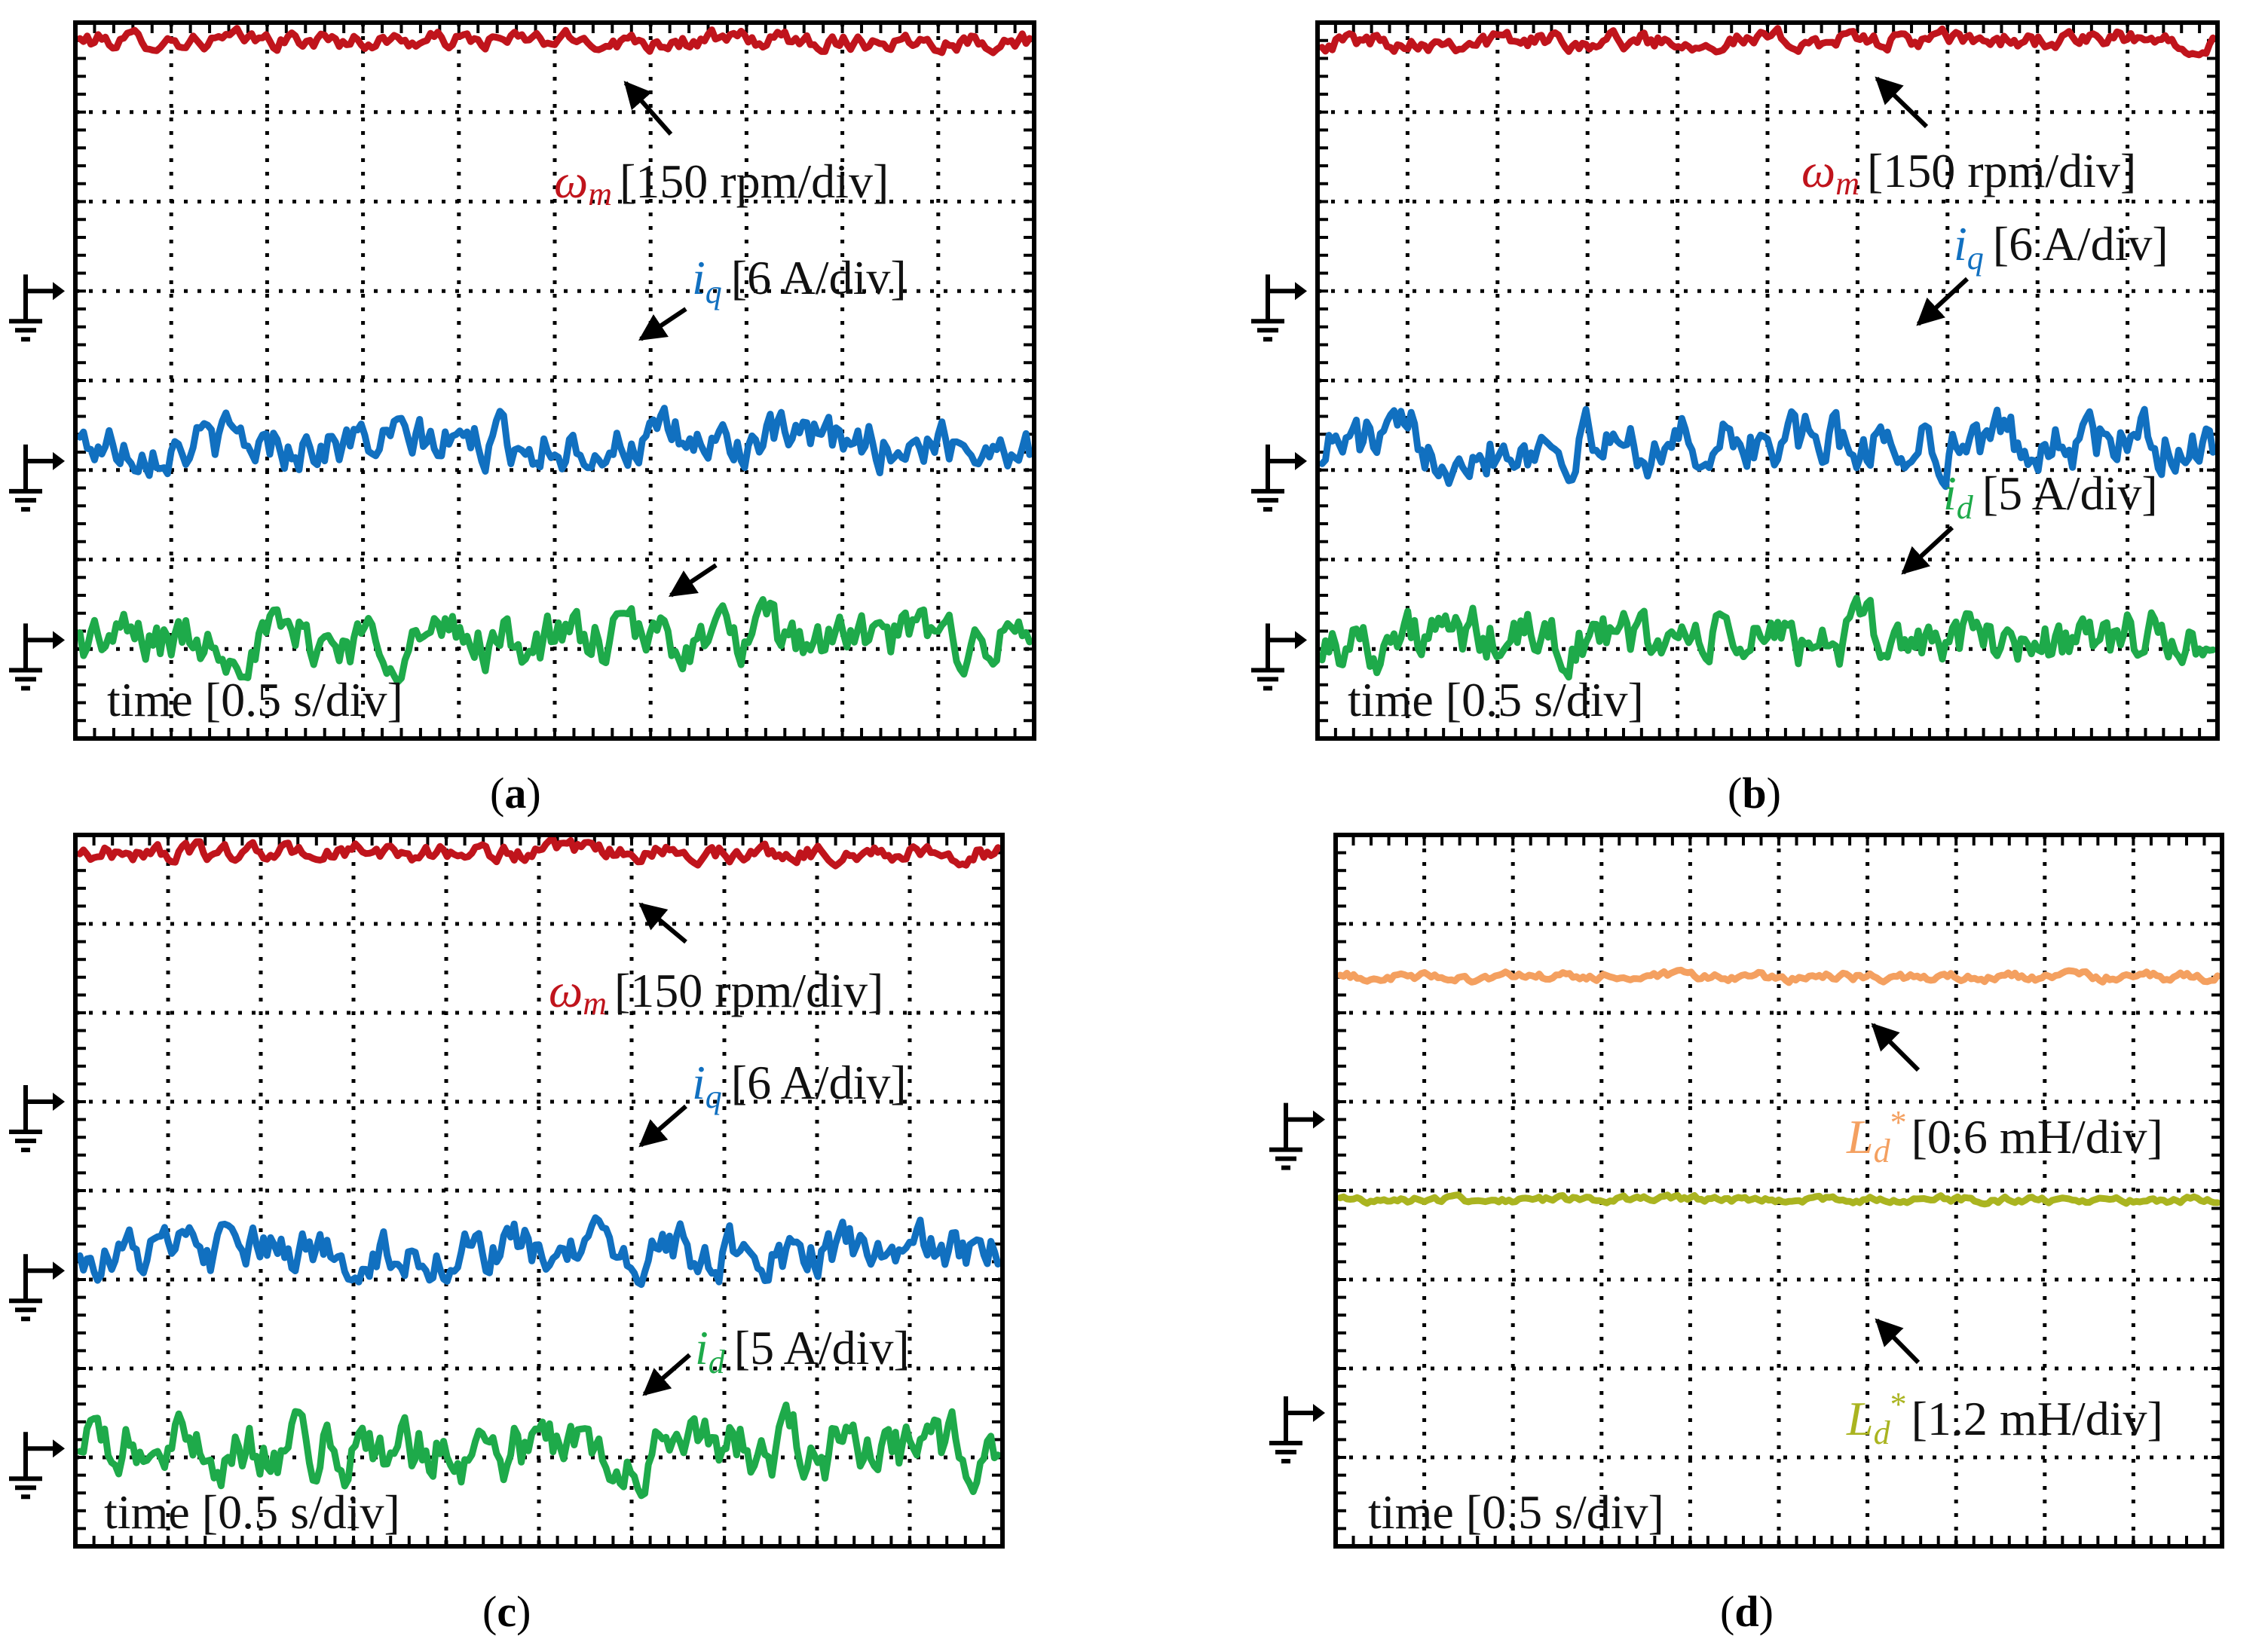 The height and width of the screenshot is (1639, 2268). I want to click on panel-c-id-arrow, so click(666, 1374).